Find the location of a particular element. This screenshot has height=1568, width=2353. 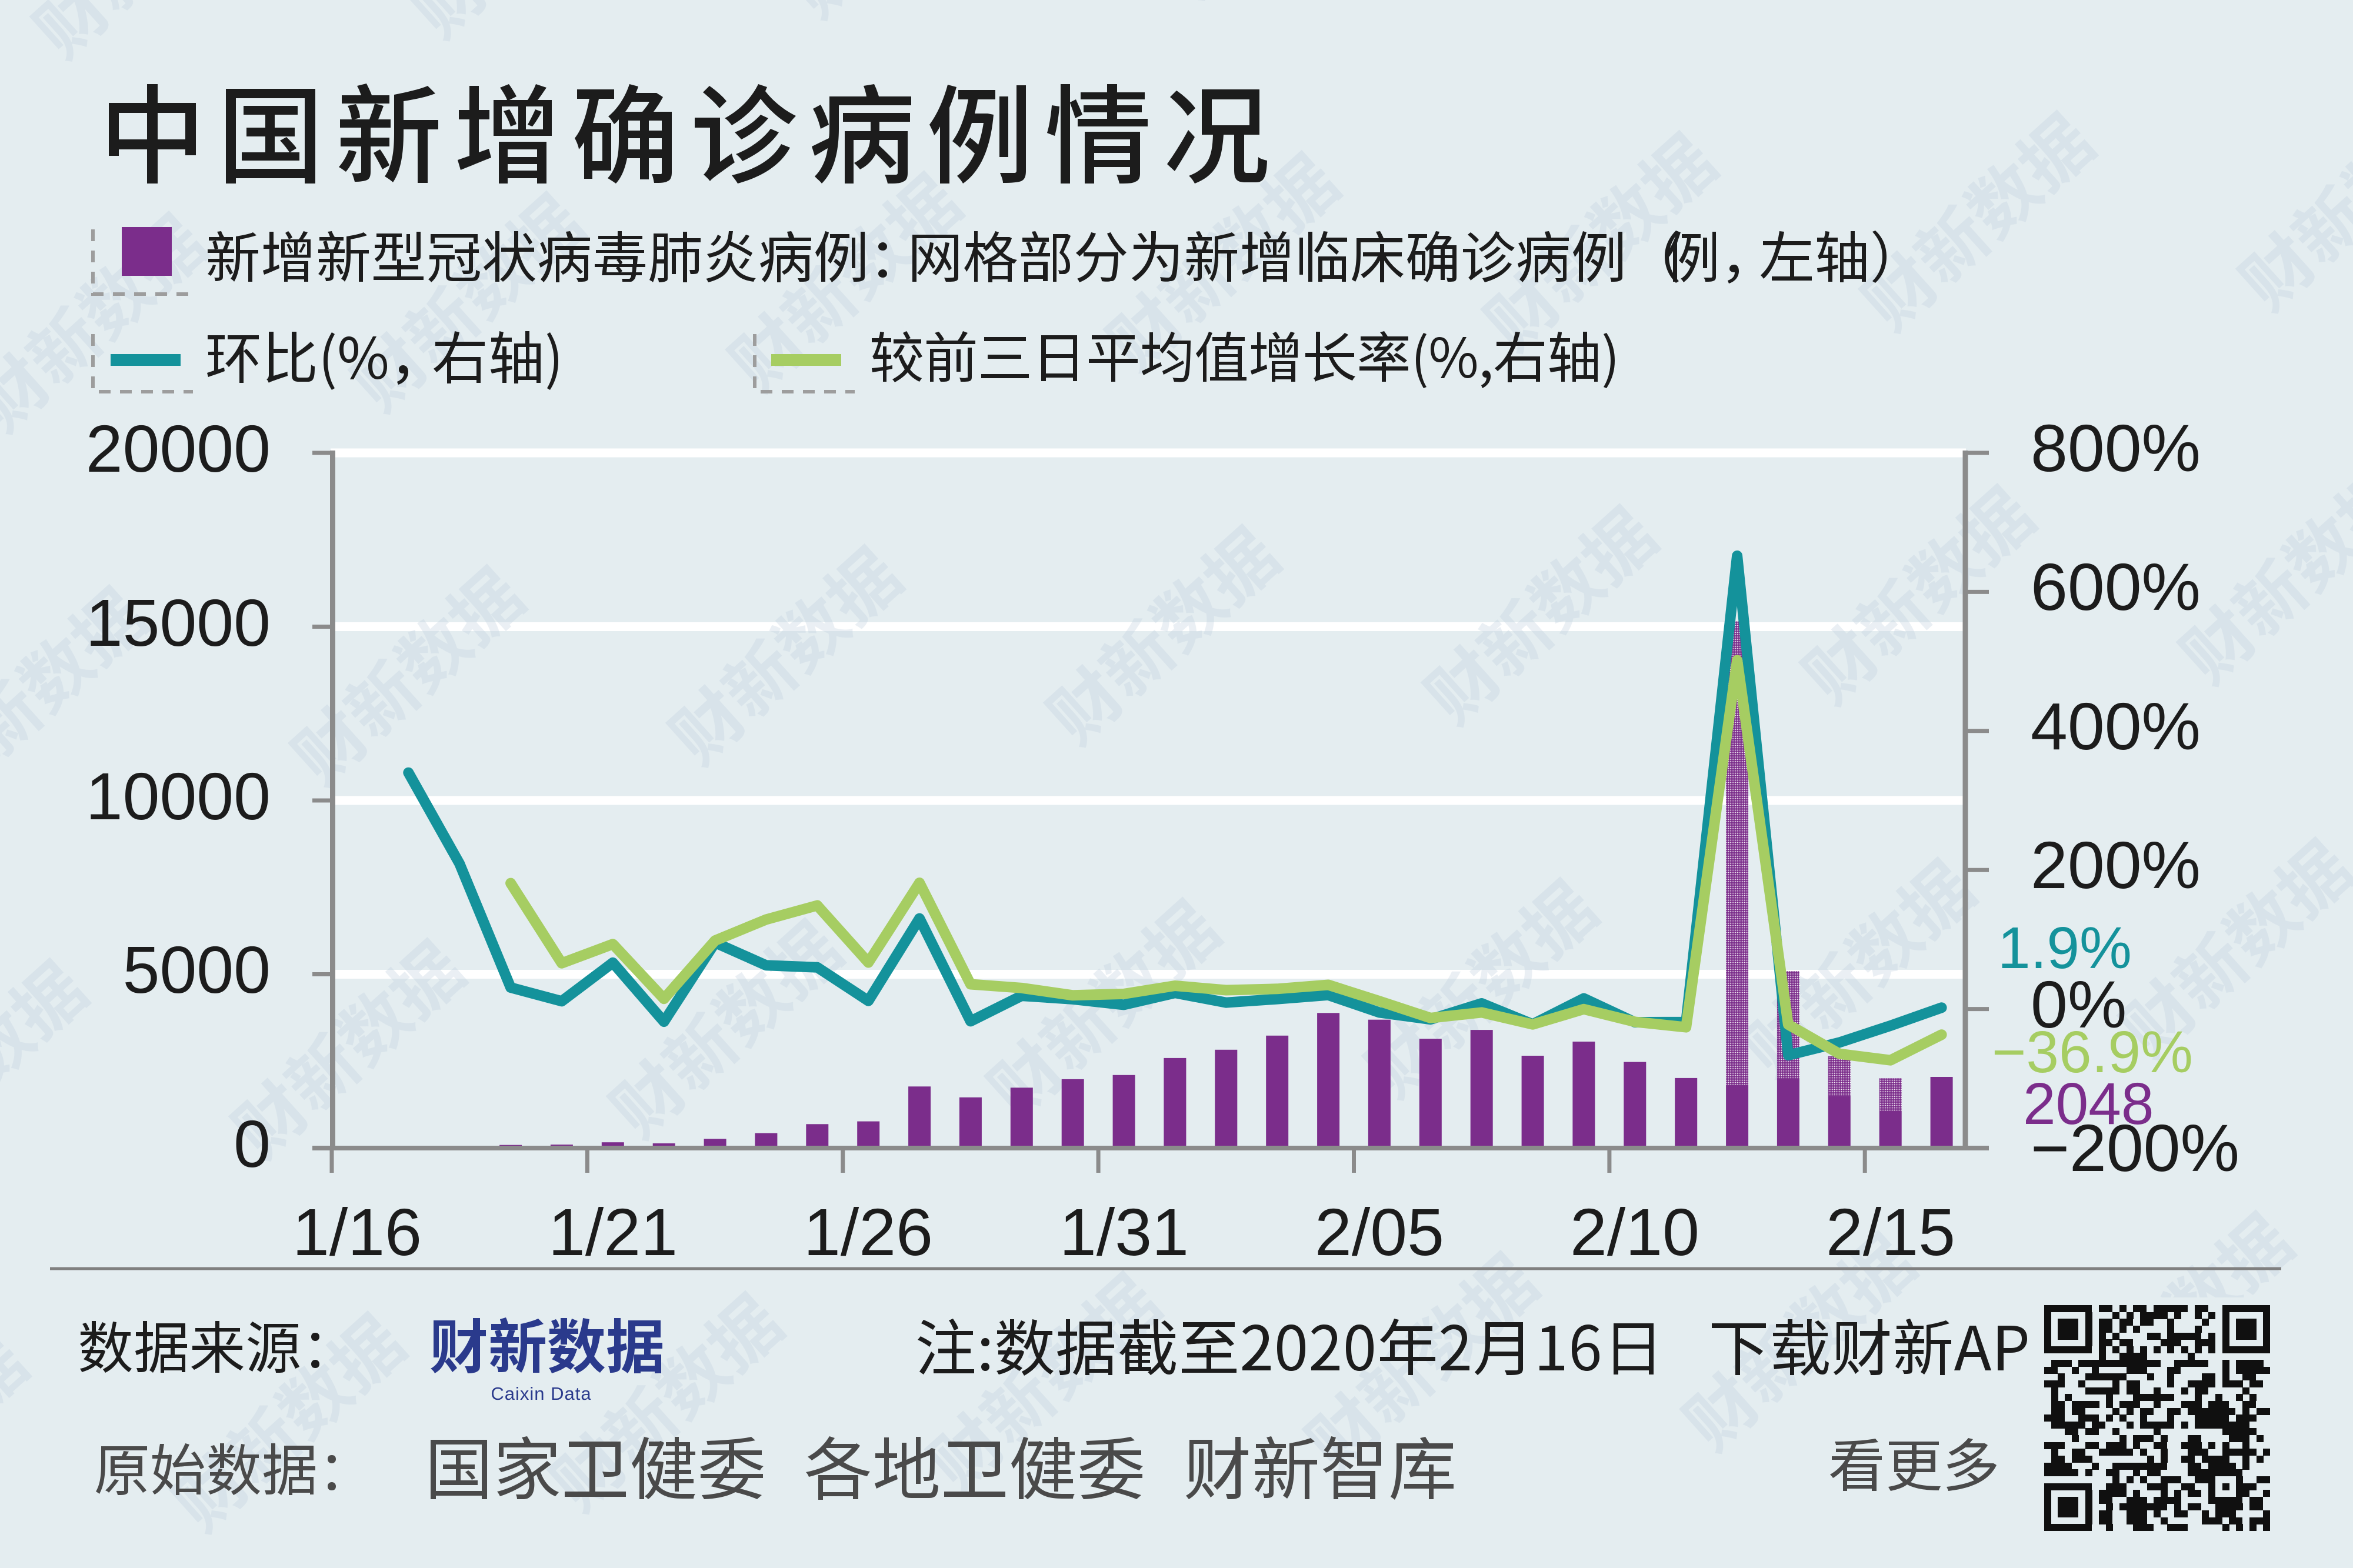

svg-text: 15000 is located at coordinates (178, 623).